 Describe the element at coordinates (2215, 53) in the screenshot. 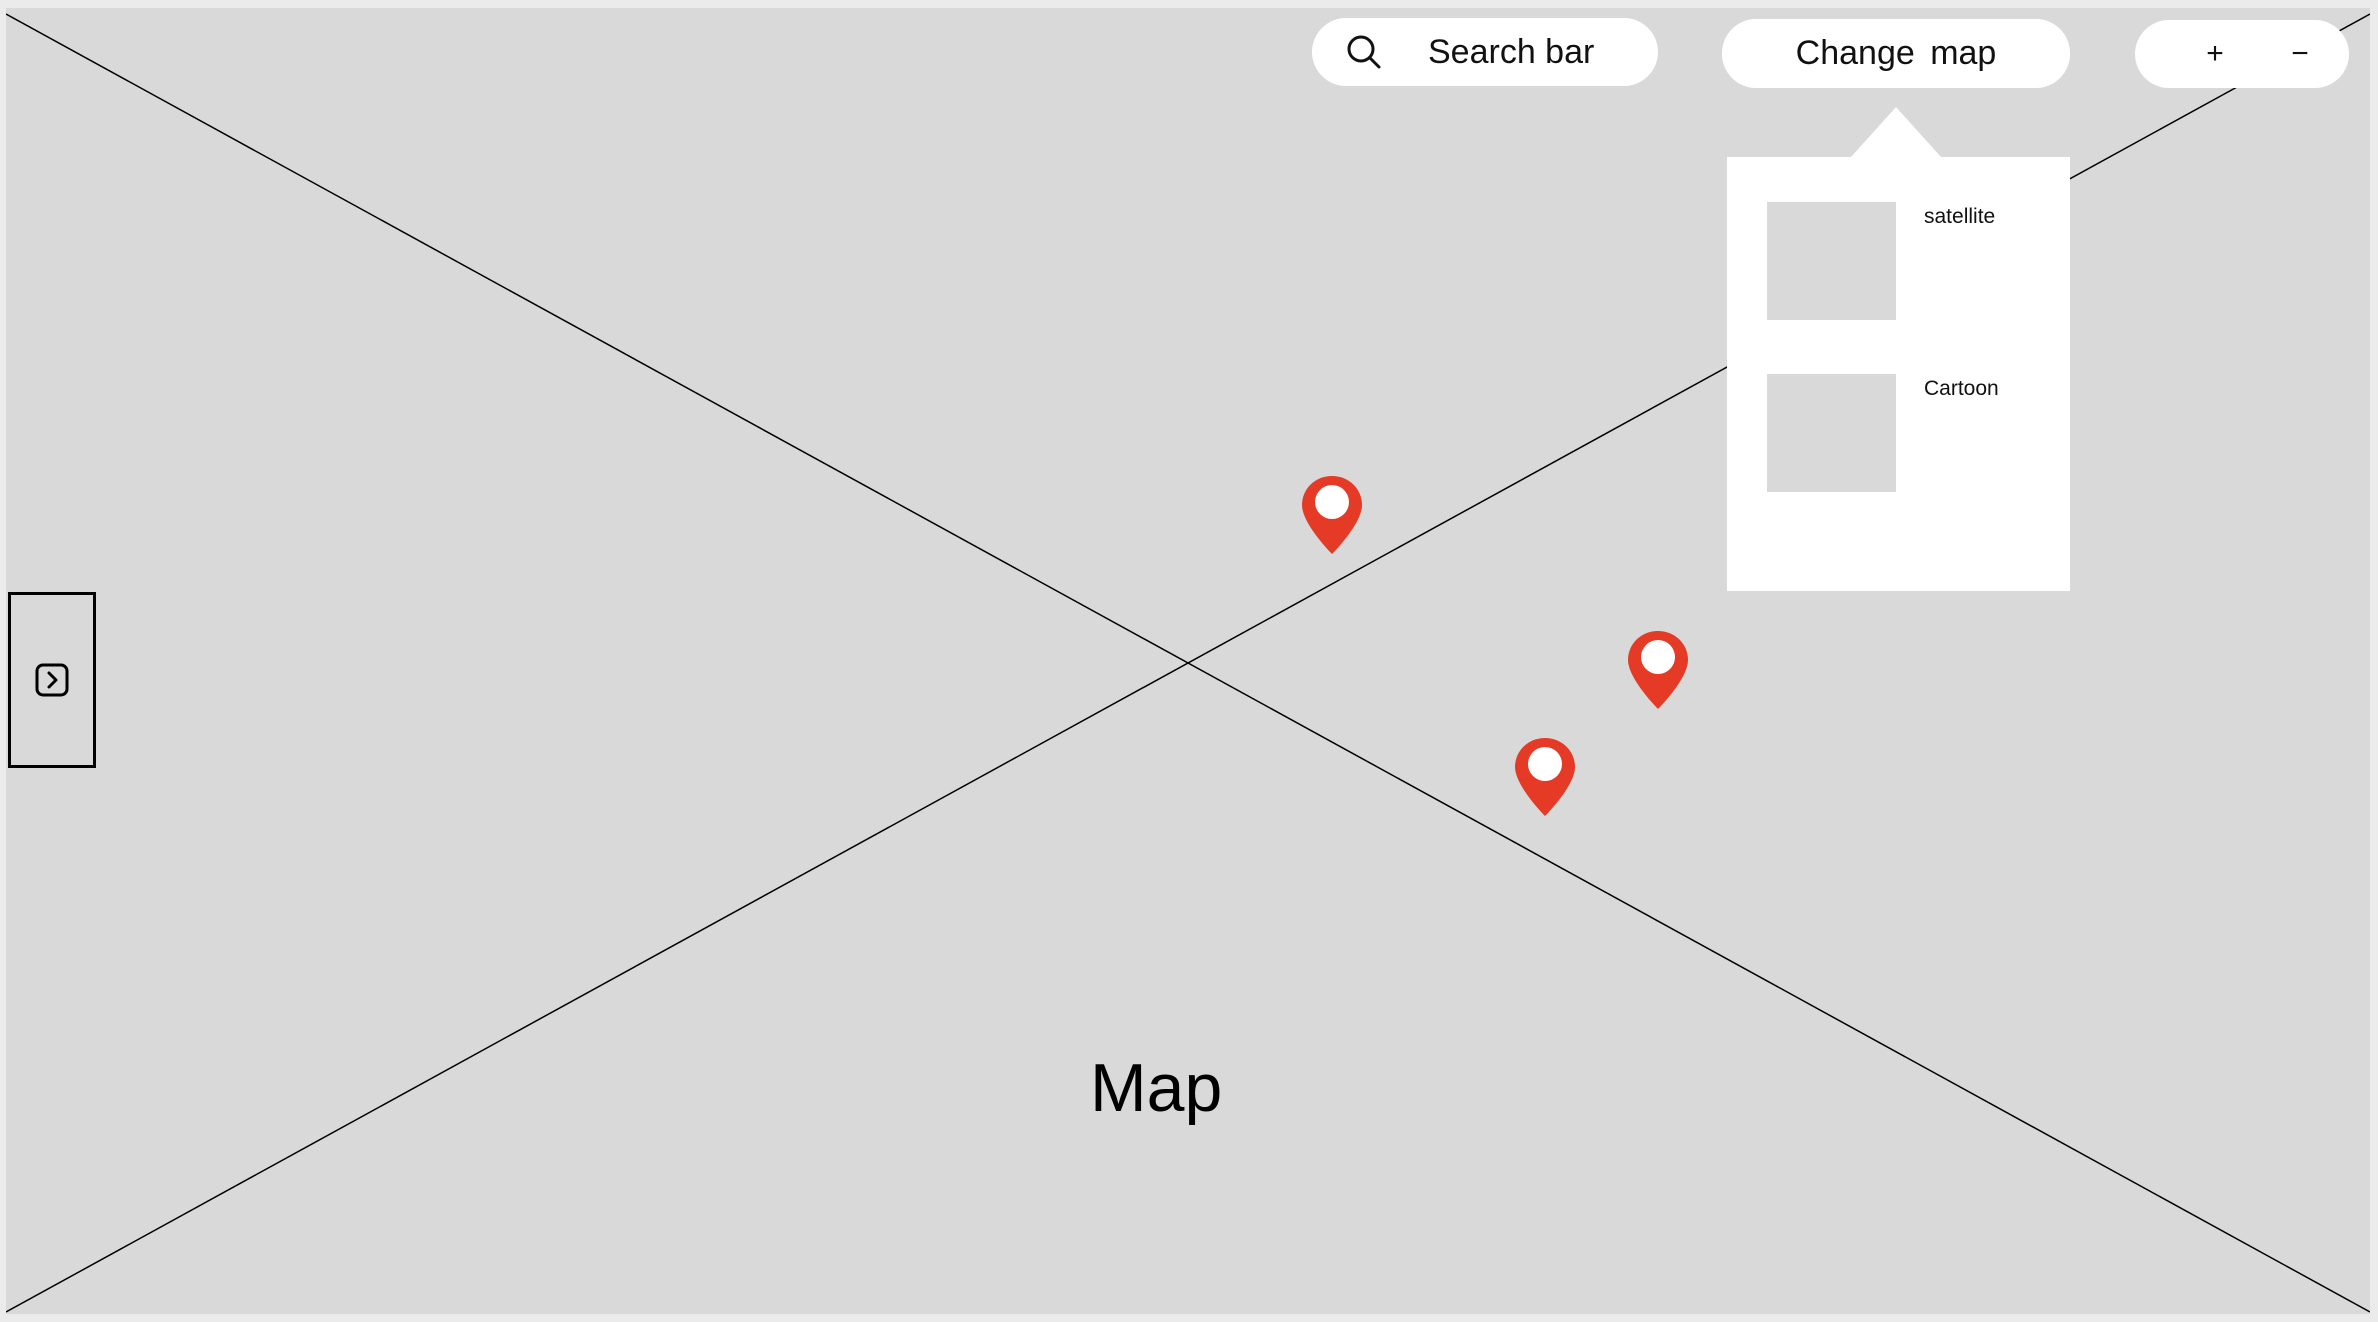

I see `zoom-in-button: +` at that location.